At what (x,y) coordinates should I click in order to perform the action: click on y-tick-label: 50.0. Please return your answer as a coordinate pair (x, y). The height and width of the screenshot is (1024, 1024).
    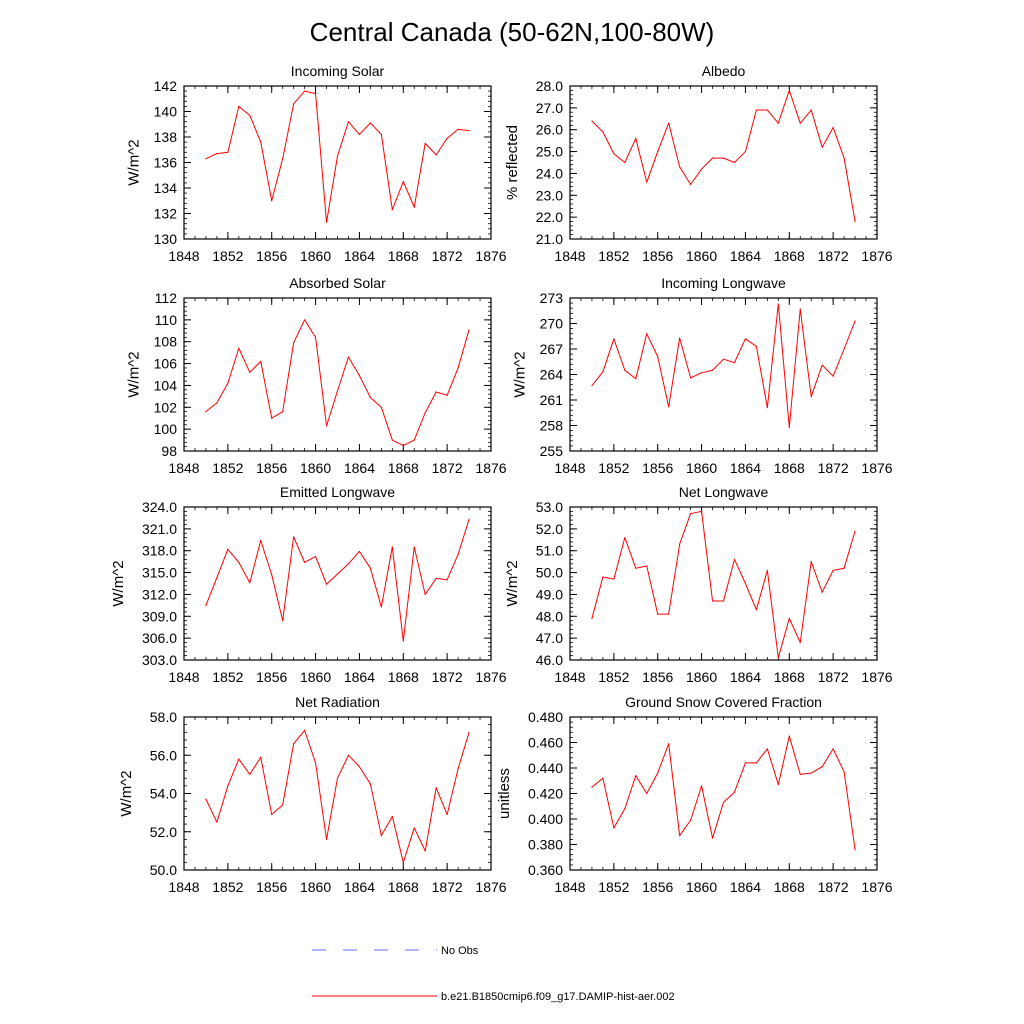
    Looking at the image, I should click on (163, 870).